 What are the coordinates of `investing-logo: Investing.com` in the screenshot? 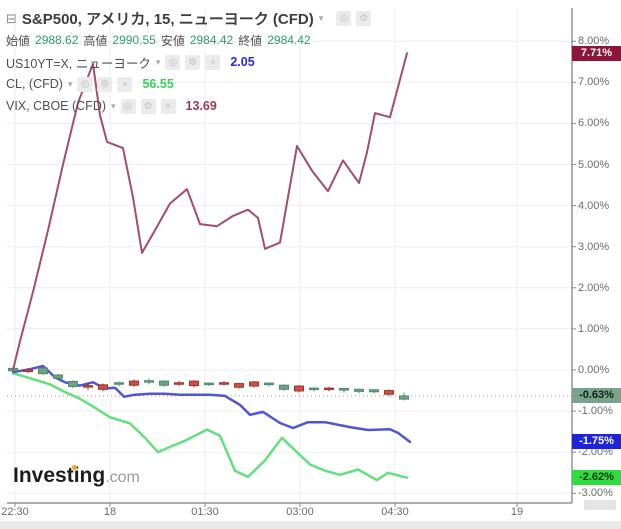 It's located at (76, 476).